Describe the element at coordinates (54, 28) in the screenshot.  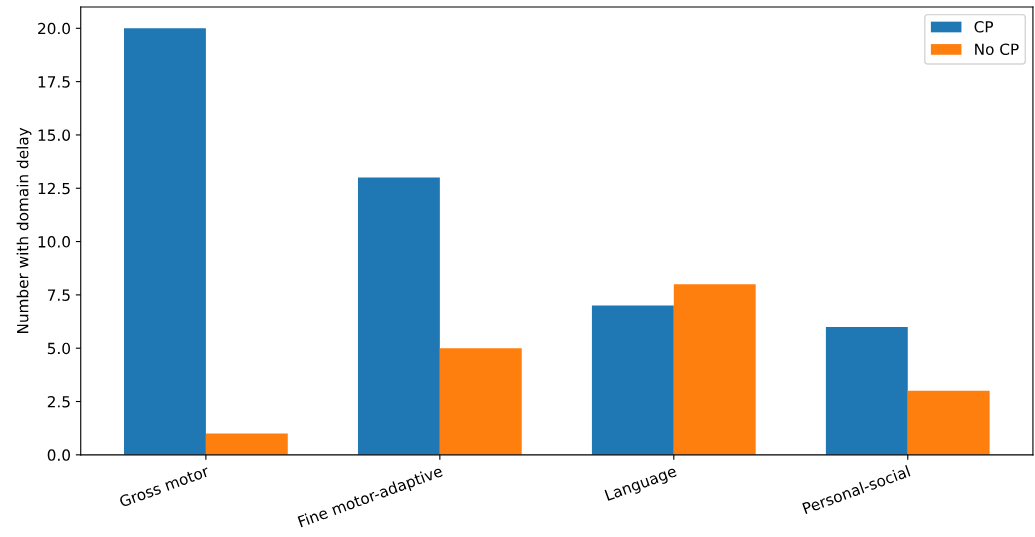
I see `y-tick-label: 20.0` at that location.